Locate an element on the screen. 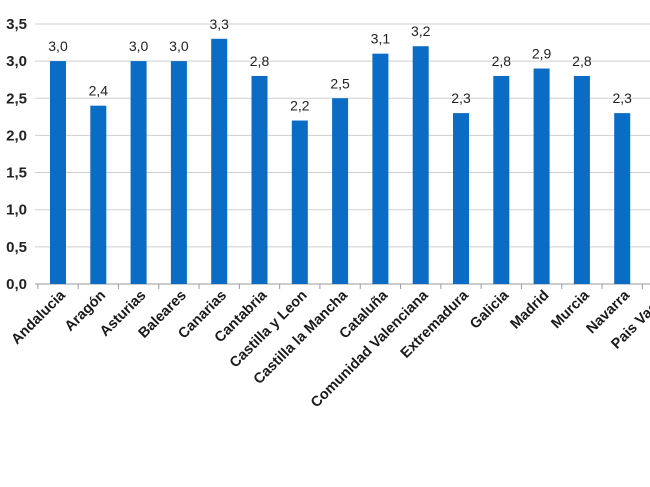 This screenshot has width=650, height=487. bar-andalucia is located at coordinates (58, 172).